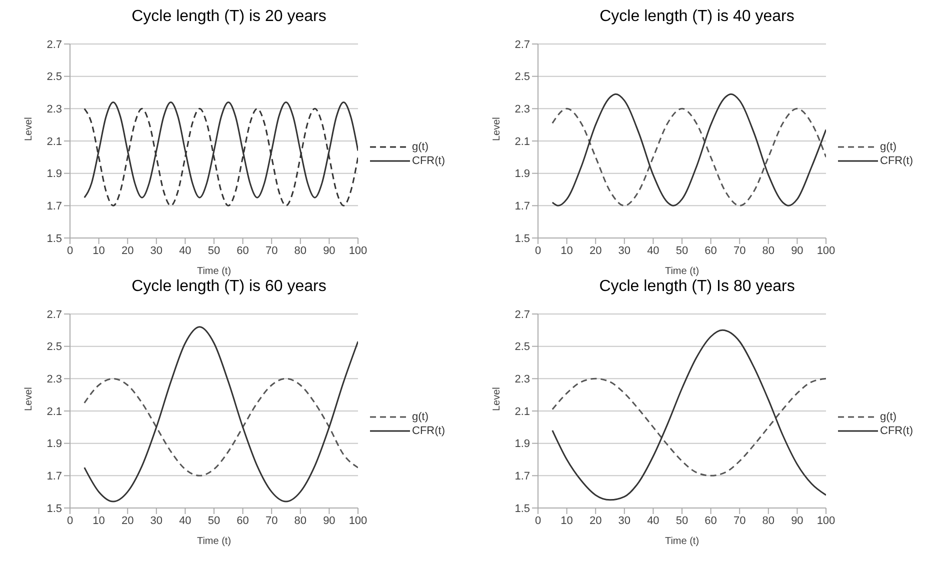 This screenshot has height=565, width=947. What do you see at coordinates (697, 287) in the screenshot?
I see `chart-title: Cycle length (T) Is 80 years` at bounding box center [697, 287].